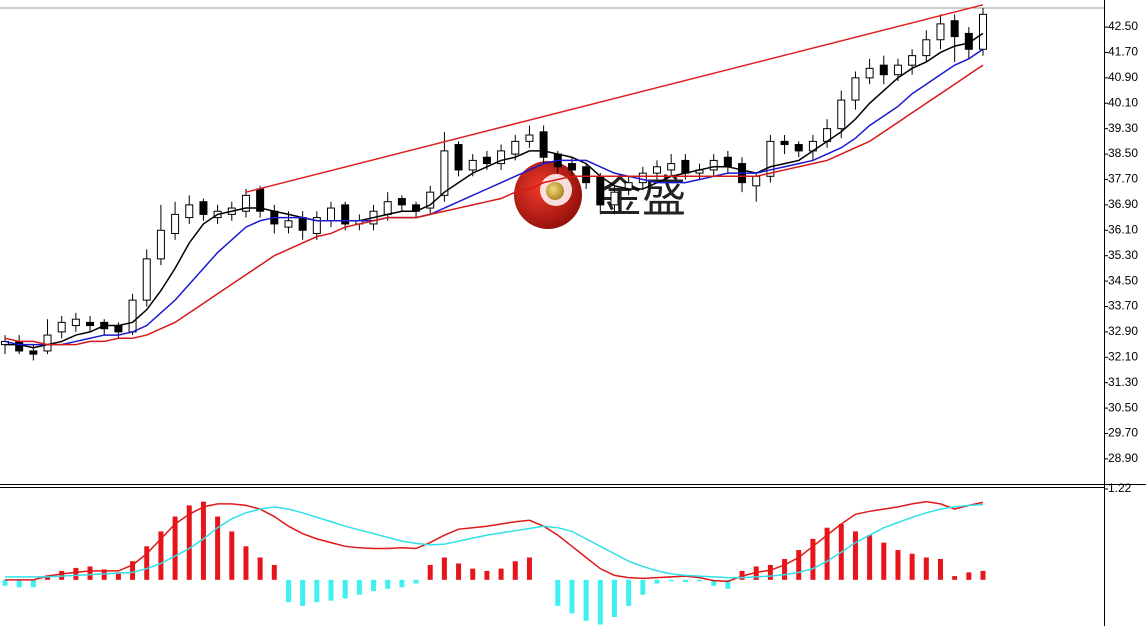  Describe the element at coordinates (1123, 77) in the screenshot. I see `y-tick-label: 40.90` at that location.